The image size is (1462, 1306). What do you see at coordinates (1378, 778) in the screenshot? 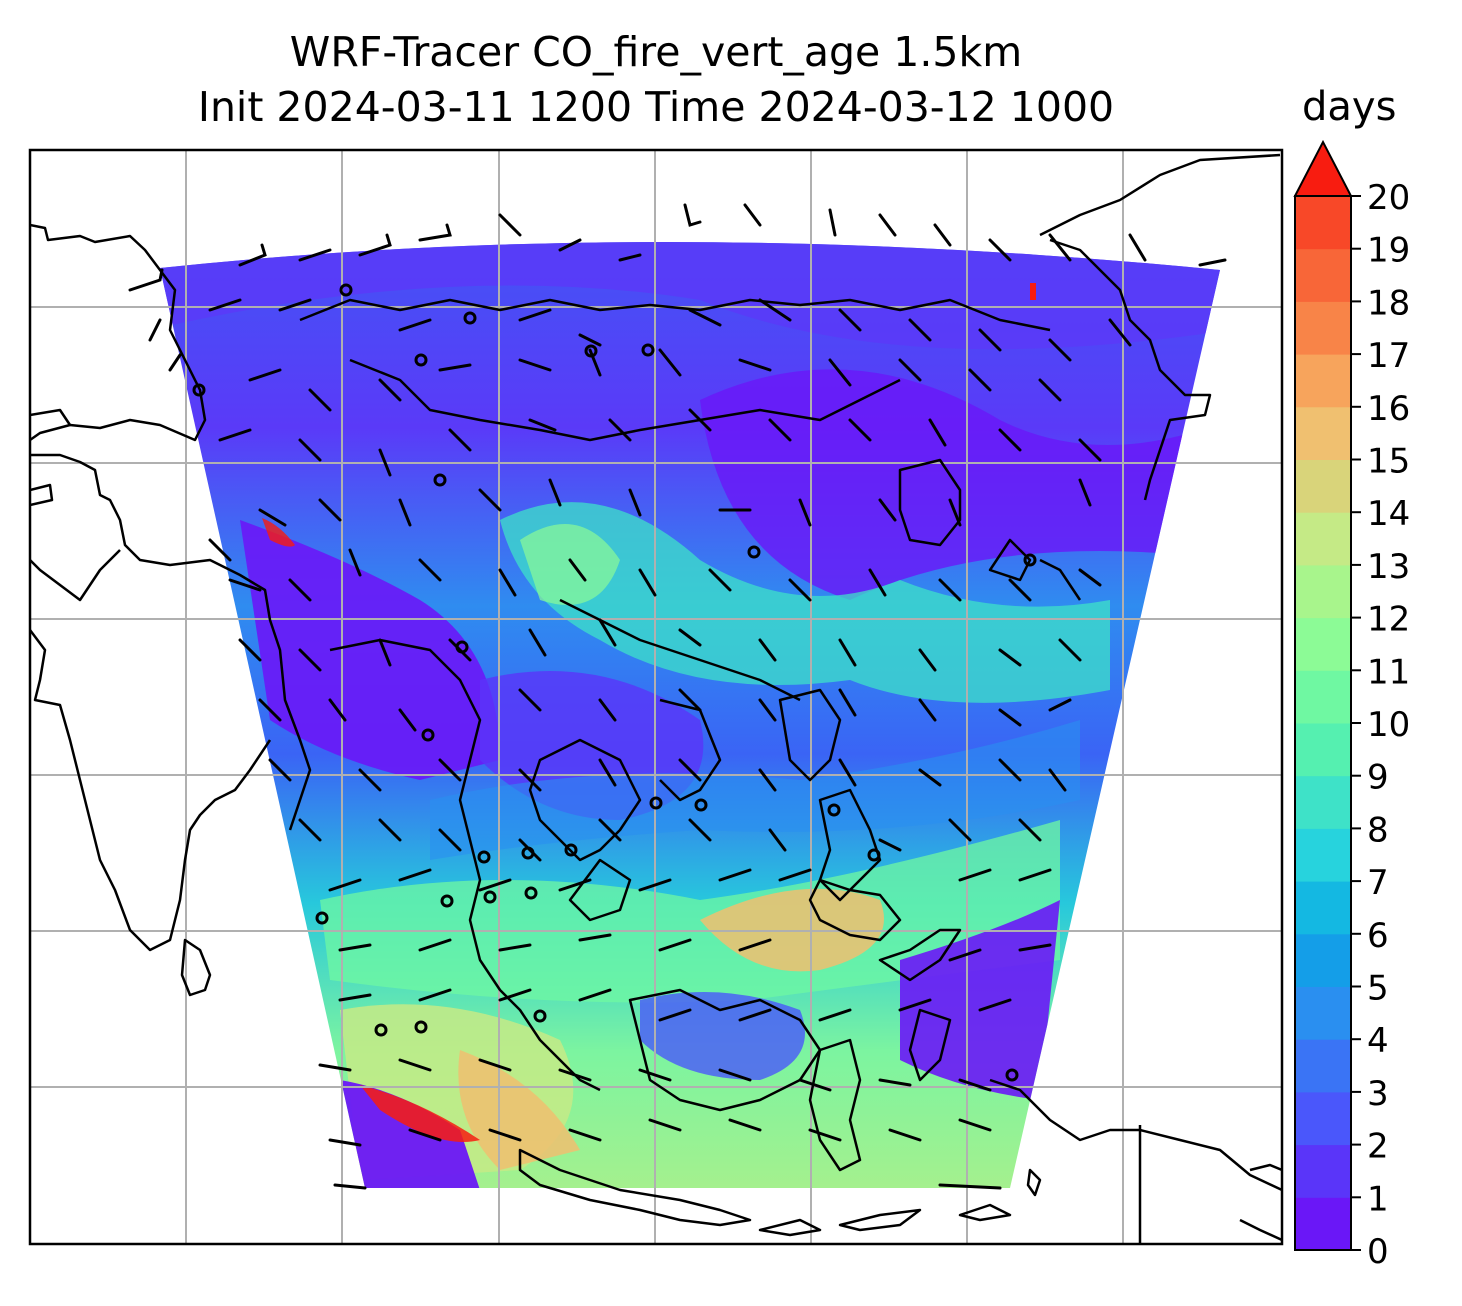
I see `colorbar-tick-label: 9` at bounding box center [1378, 778].